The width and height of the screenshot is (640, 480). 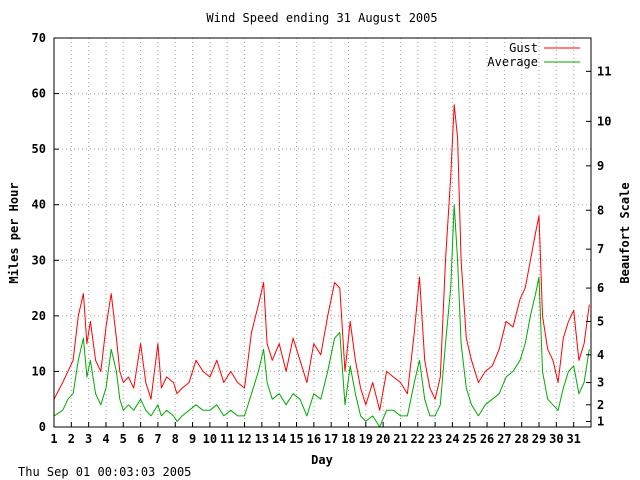 What do you see at coordinates (523, 48) in the screenshot?
I see `legend-label-gust: Gust` at bounding box center [523, 48].